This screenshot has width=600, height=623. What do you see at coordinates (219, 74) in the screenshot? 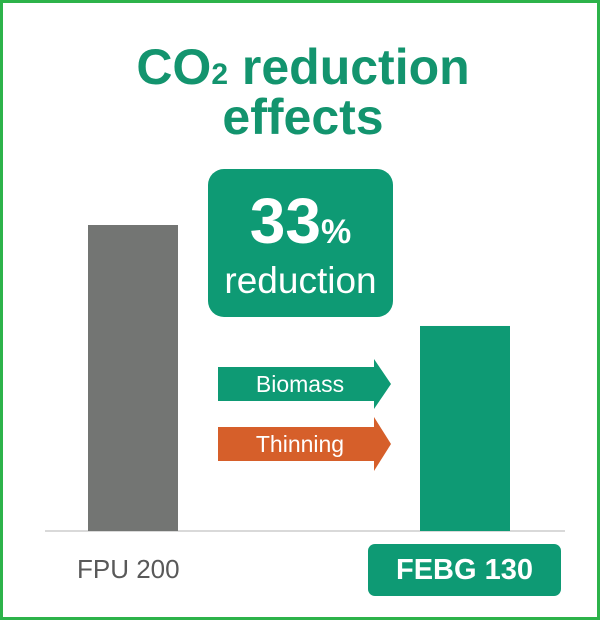
I see `title-subscript: 2` at bounding box center [219, 74].